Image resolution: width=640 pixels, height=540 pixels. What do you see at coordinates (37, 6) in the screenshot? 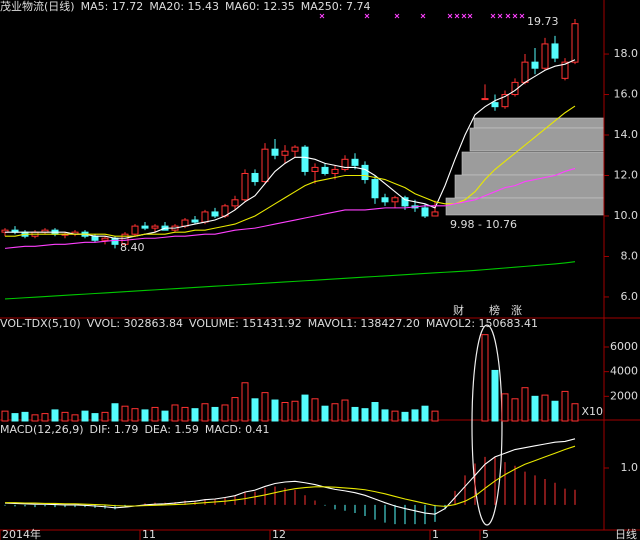
I see `header-item: 茂业物流(日线)` at bounding box center [37, 6].